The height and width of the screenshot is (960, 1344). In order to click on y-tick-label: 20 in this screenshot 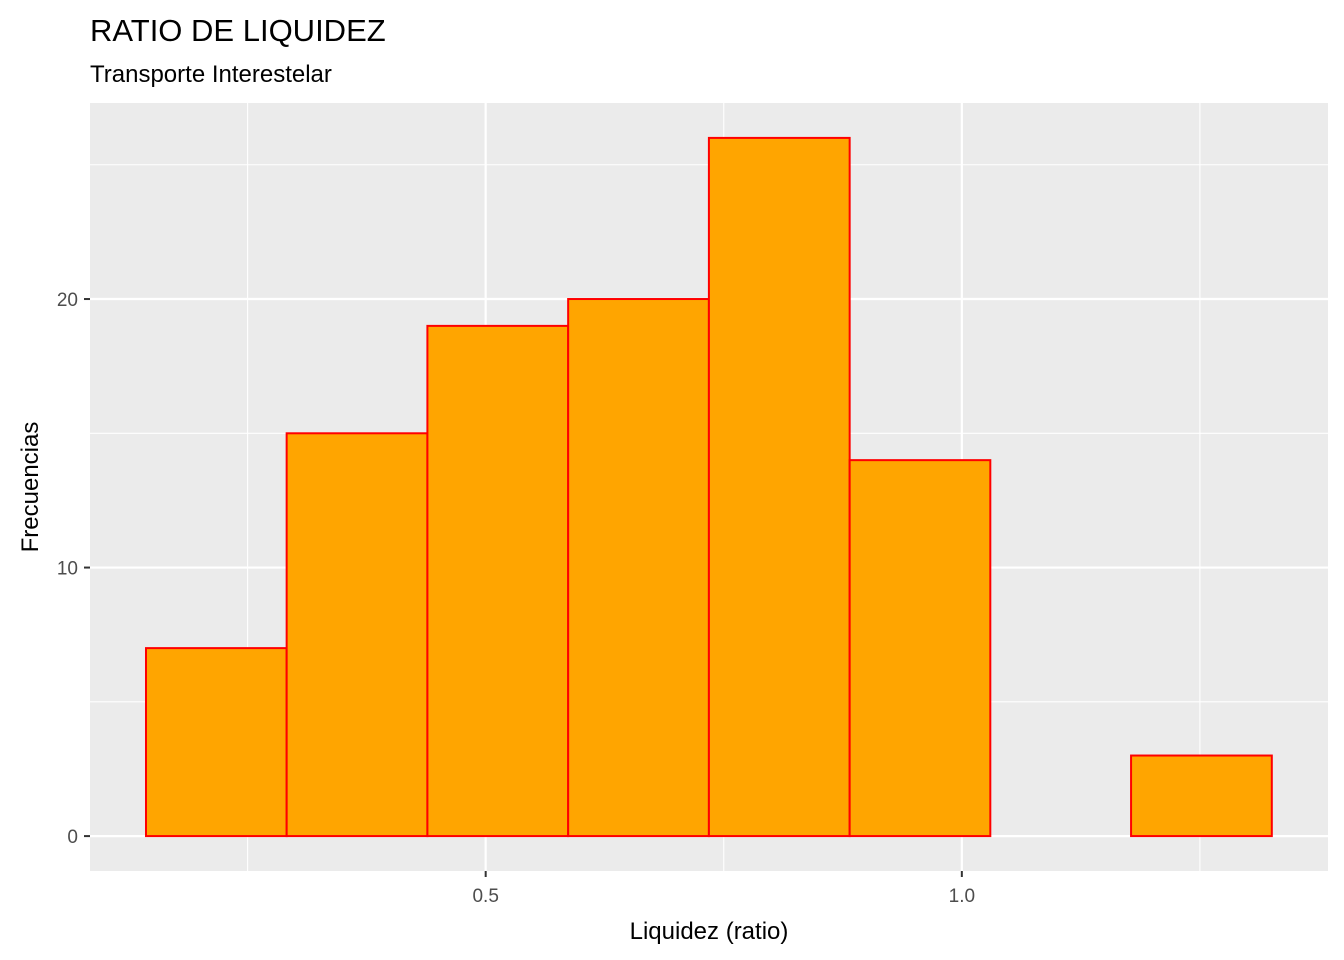, I will do `click(67, 300)`.